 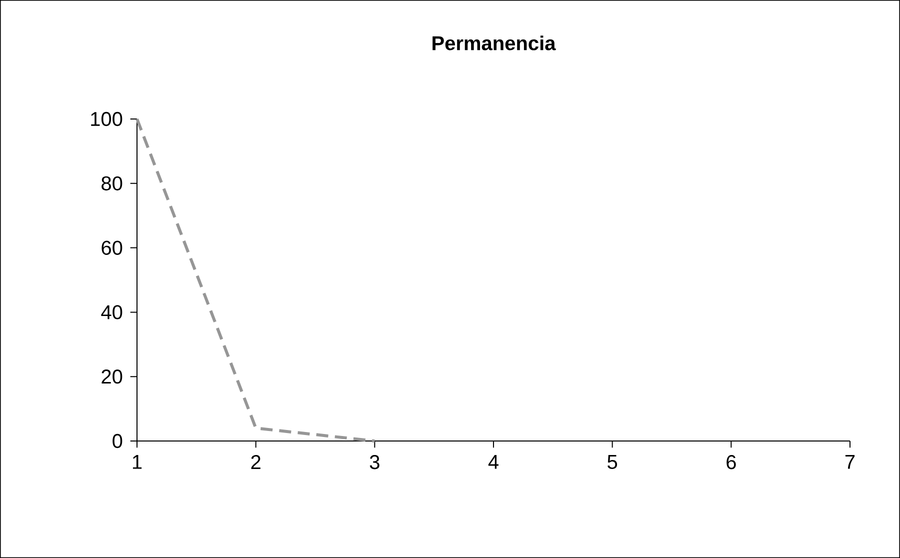 What do you see at coordinates (112, 377) in the screenshot?
I see `y-tick-label: 20` at bounding box center [112, 377].